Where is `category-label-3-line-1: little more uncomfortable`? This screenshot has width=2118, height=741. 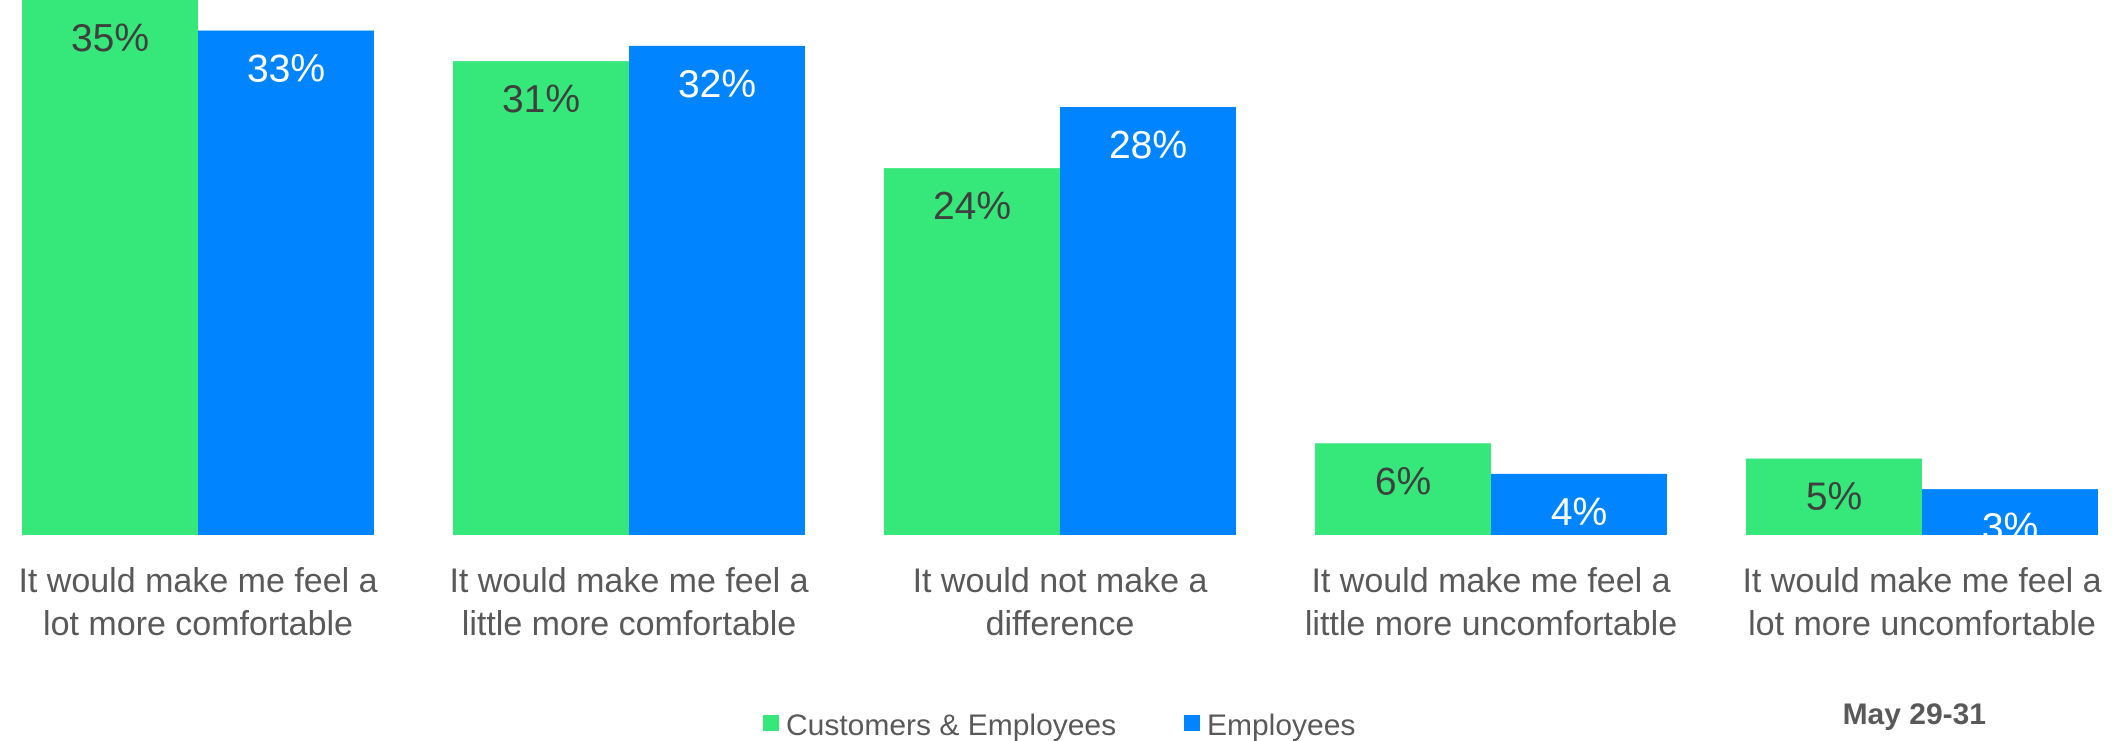
category-label-3-line-1: little more uncomfortable is located at coordinates (1491, 624).